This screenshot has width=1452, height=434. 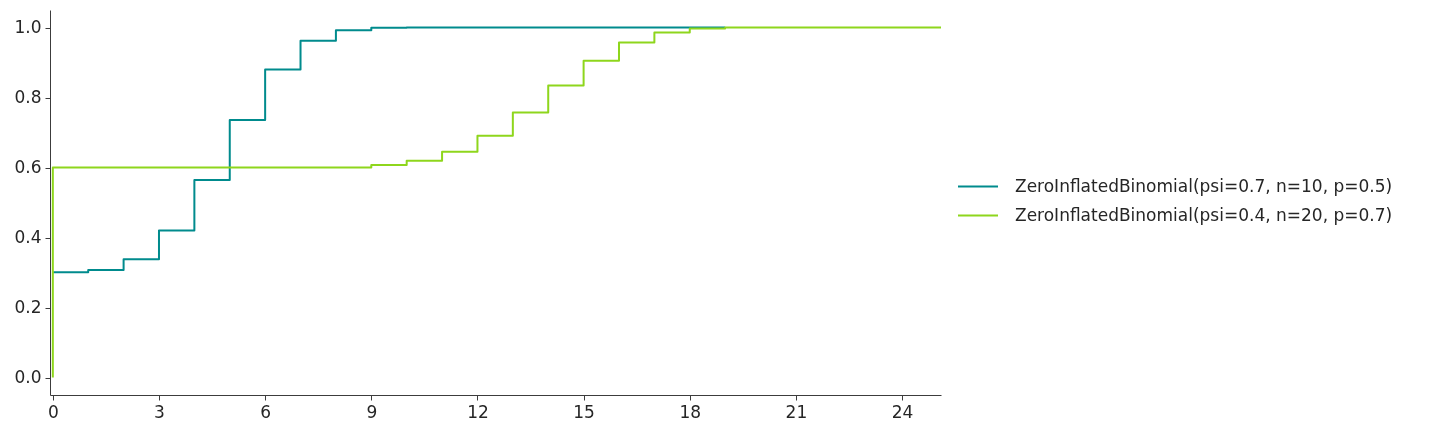 I want to click on y-tick-label: 0.0, so click(x=28, y=377).